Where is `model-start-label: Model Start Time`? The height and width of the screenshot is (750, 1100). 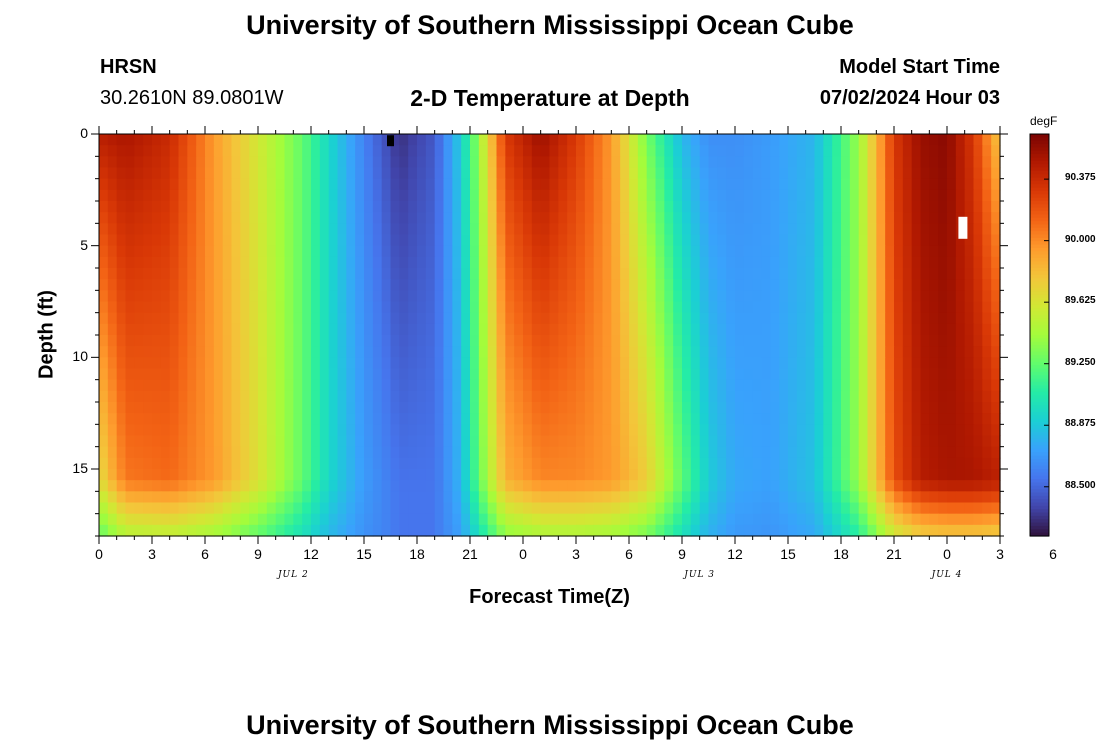
model-start-label: Model Start Time is located at coordinates (919, 67).